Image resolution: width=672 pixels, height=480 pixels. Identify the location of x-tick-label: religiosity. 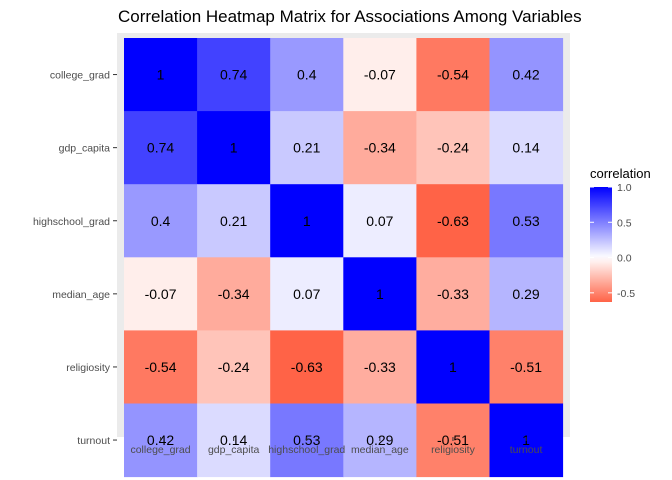
(453, 450).